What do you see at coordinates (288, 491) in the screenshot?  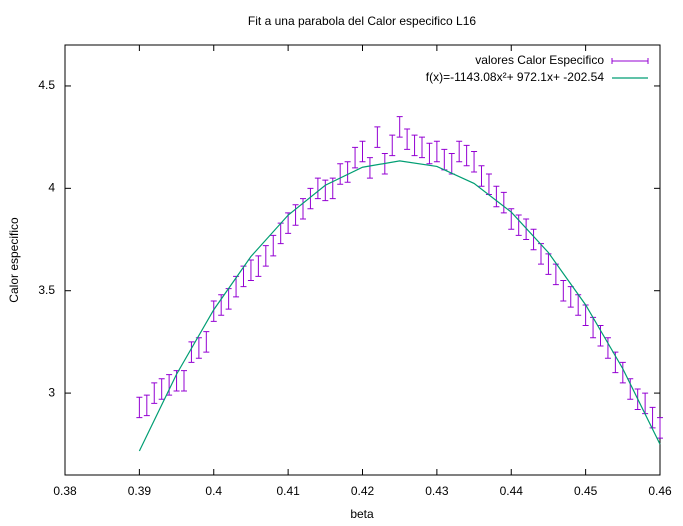 I see `x-tick-label: 0.41` at bounding box center [288, 491].